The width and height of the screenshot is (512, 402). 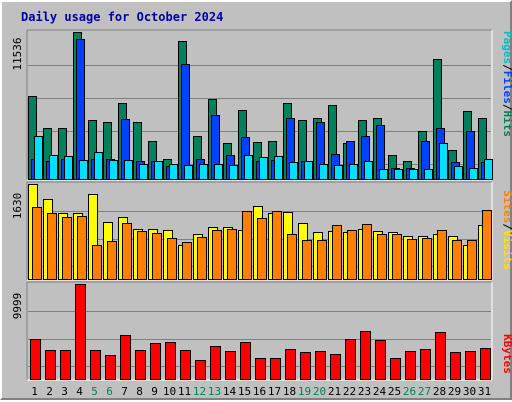 What do you see at coordinates (34, 391) in the screenshot?
I see `x-tick-label-day-1: 1` at bounding box center [34, 391].